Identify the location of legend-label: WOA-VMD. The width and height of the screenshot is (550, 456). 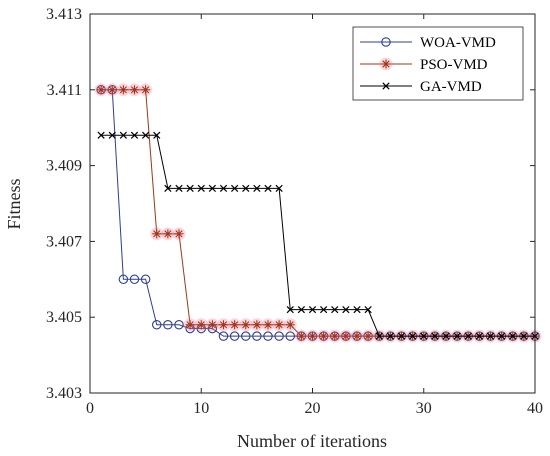
(458, 43).